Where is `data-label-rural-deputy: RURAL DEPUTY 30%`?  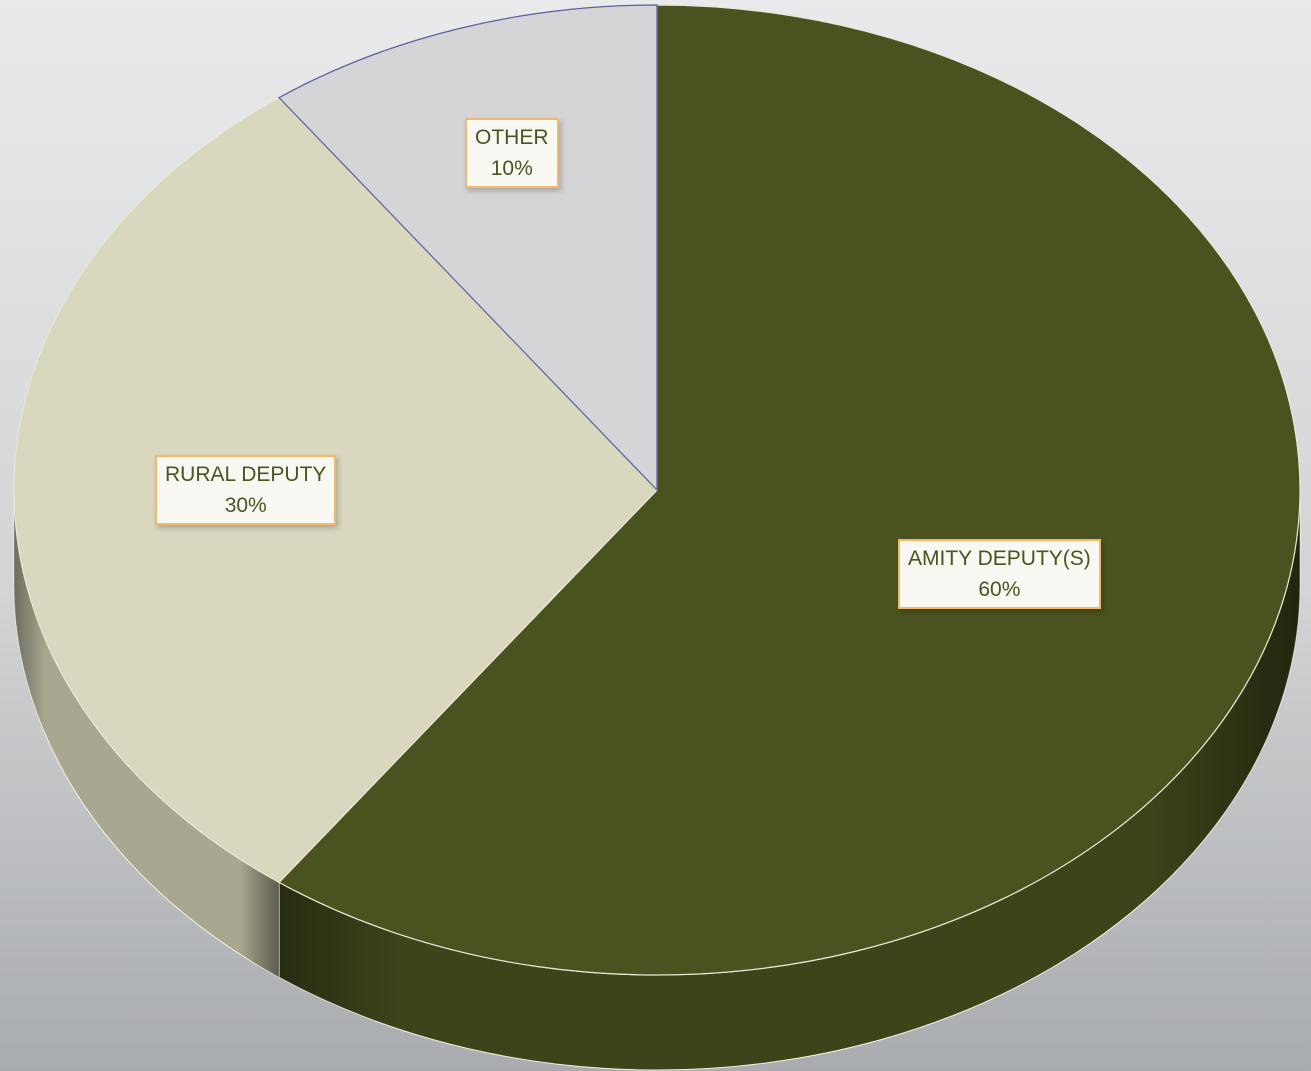 data-label-rural-deputy: RURAL DEPUTY 30% is located at coordinates (246, 490).